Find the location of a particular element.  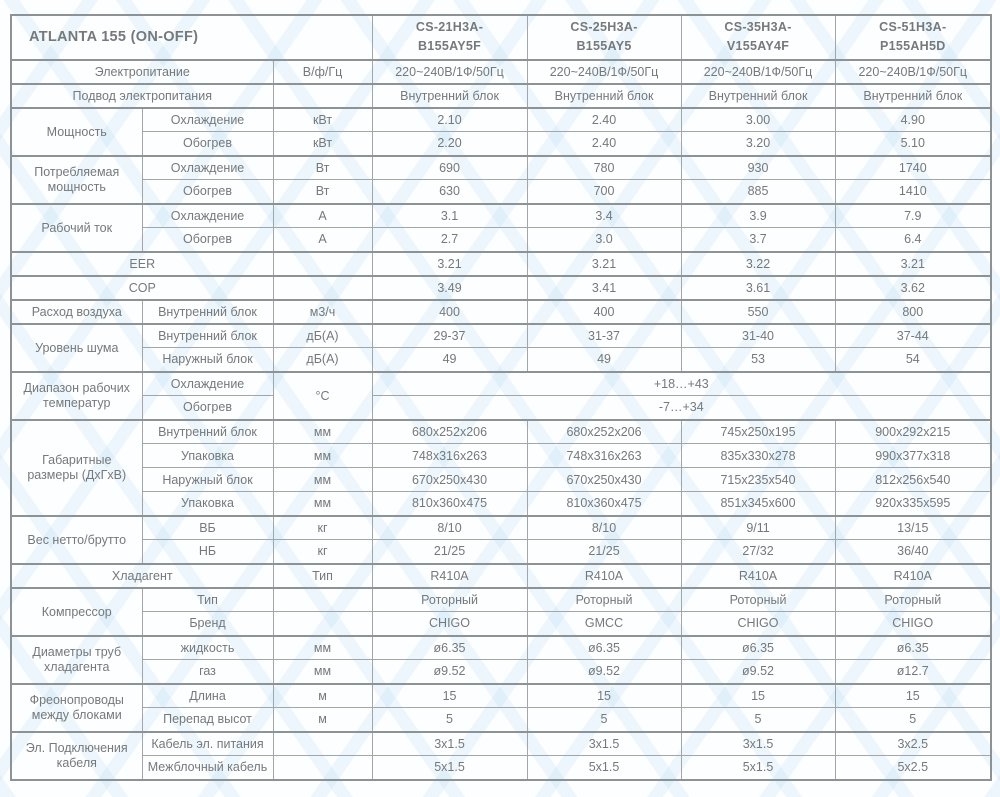

spec-row: Обогрев -7…+34 is located at coordinates (501, 408).